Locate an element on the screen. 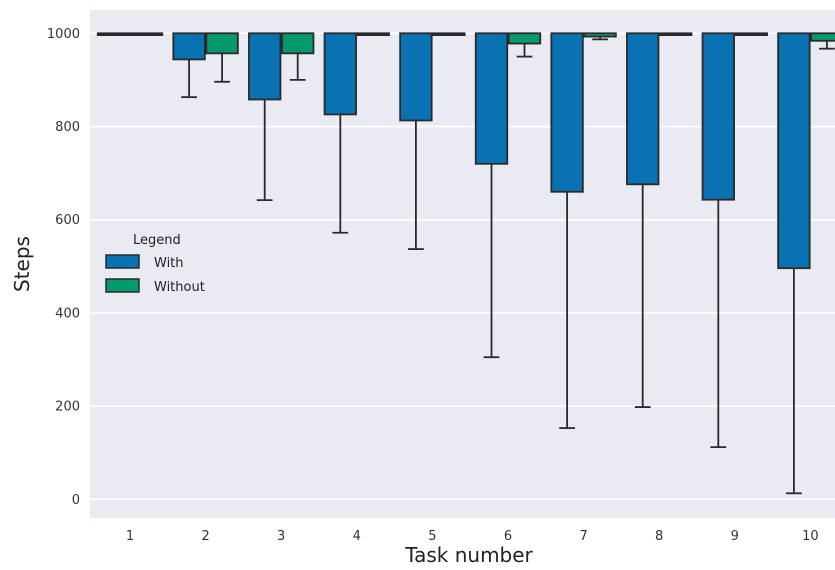  legend: Legend With Without is located at coordinates (155, 264).